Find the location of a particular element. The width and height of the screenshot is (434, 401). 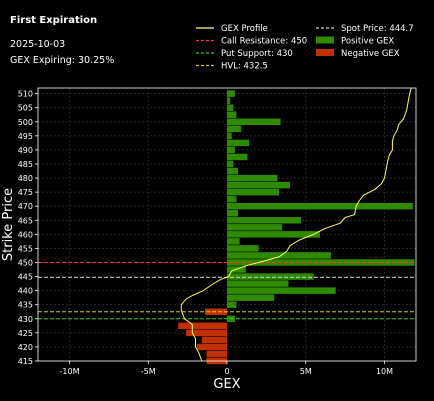

y-tick-label: 450 is located at coordinates (25, 262).